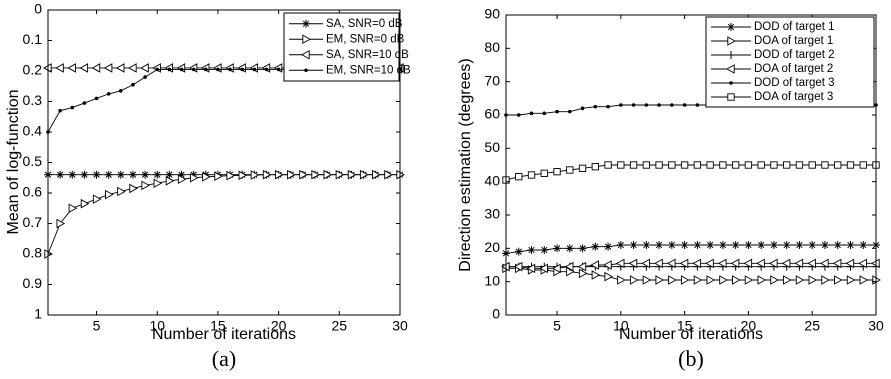  Describe the element at coordinates (691, 358) in the screenshot. I see `panel-b-caption: (b)` at that location.